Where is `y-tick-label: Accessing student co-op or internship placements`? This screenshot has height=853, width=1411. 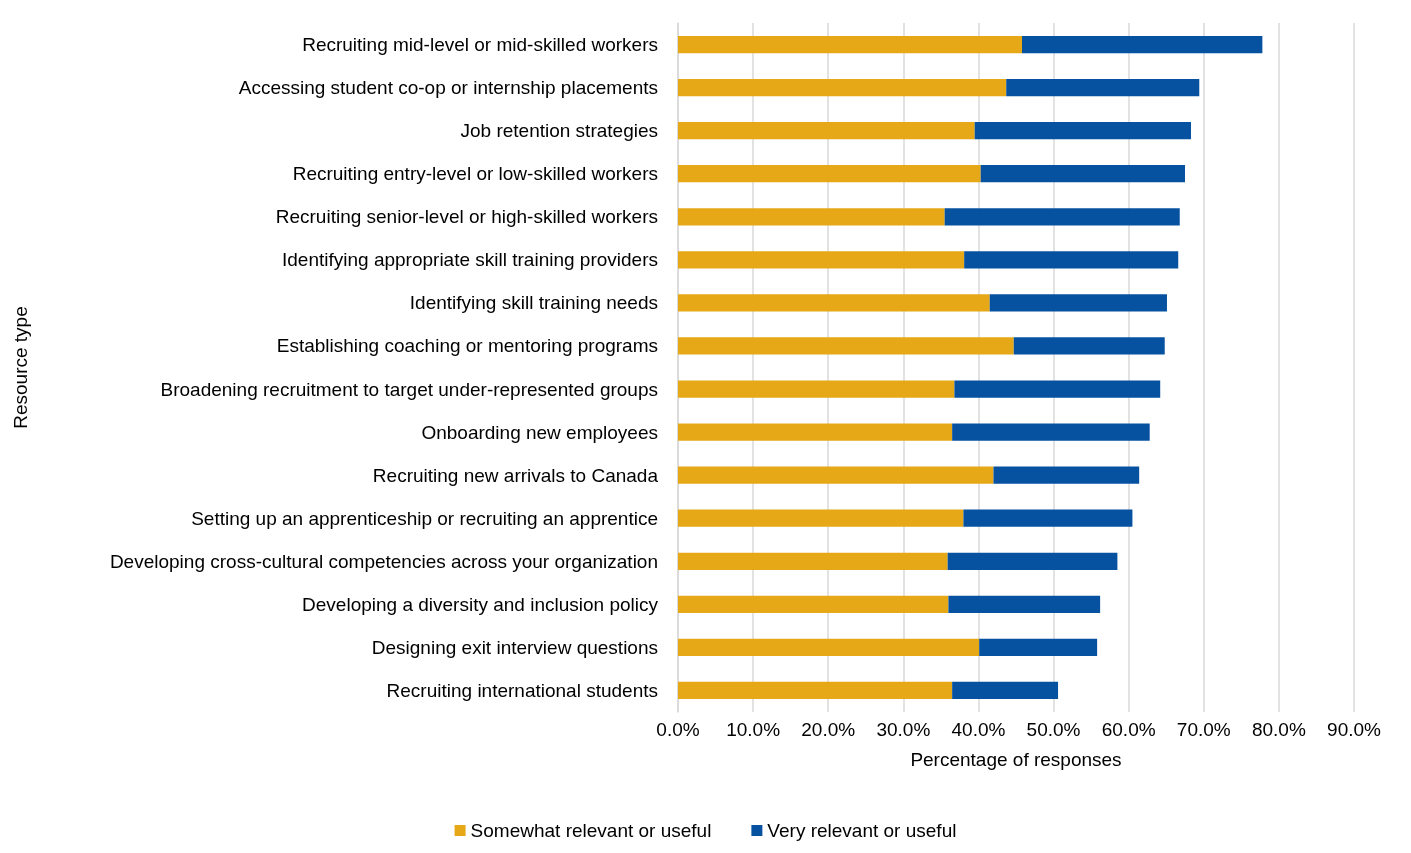 y-tick-label: Accessing student co-op or internship placements is located at coordinates (448, 88).